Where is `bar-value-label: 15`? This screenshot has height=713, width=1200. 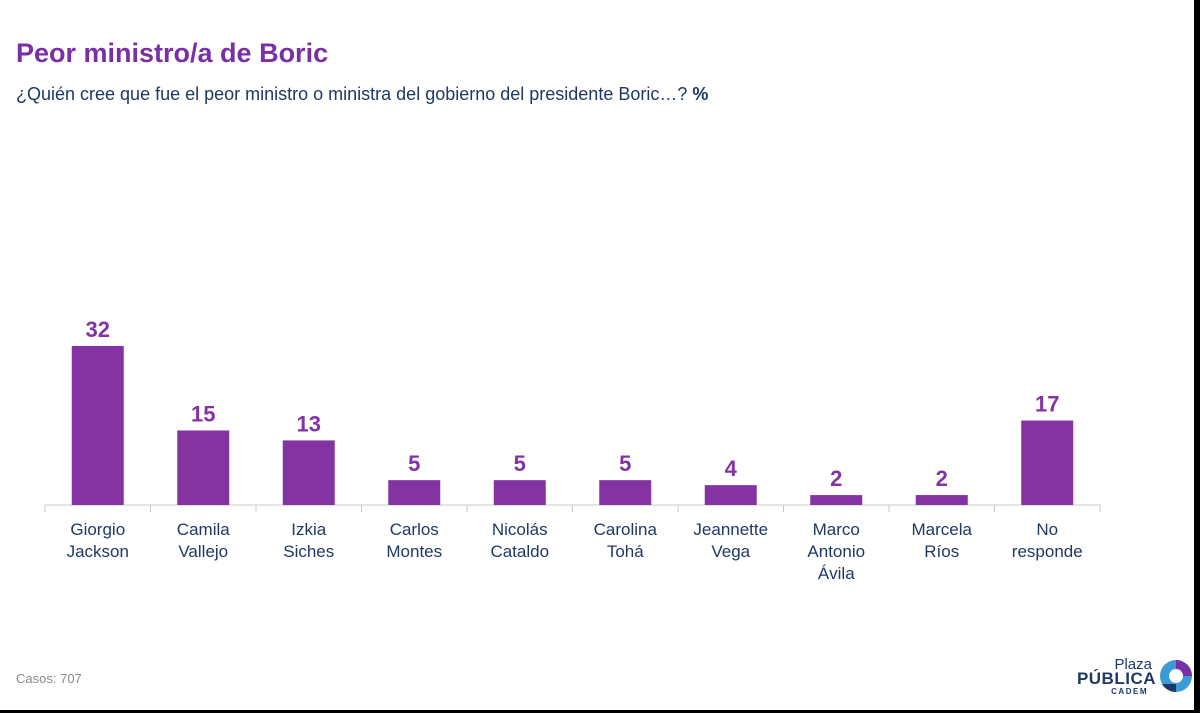 bar-value-label: 15 is located at coordinates (203, 413).